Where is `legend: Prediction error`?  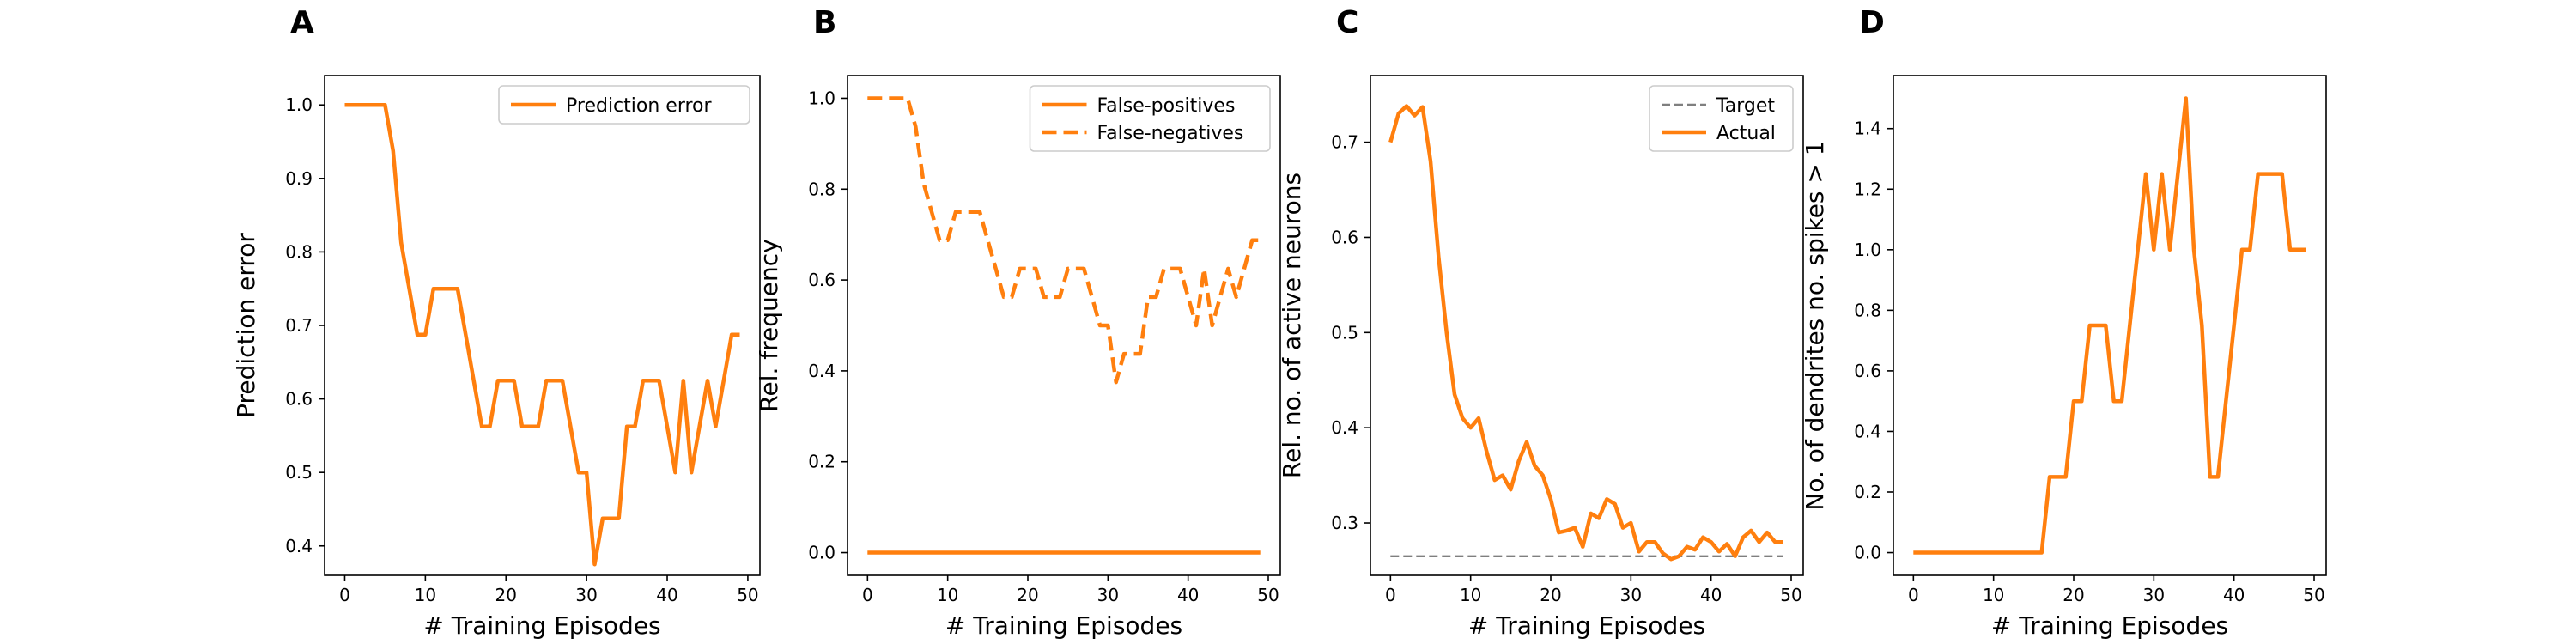 legend: Prediction error is located at coordinates (624, 105).